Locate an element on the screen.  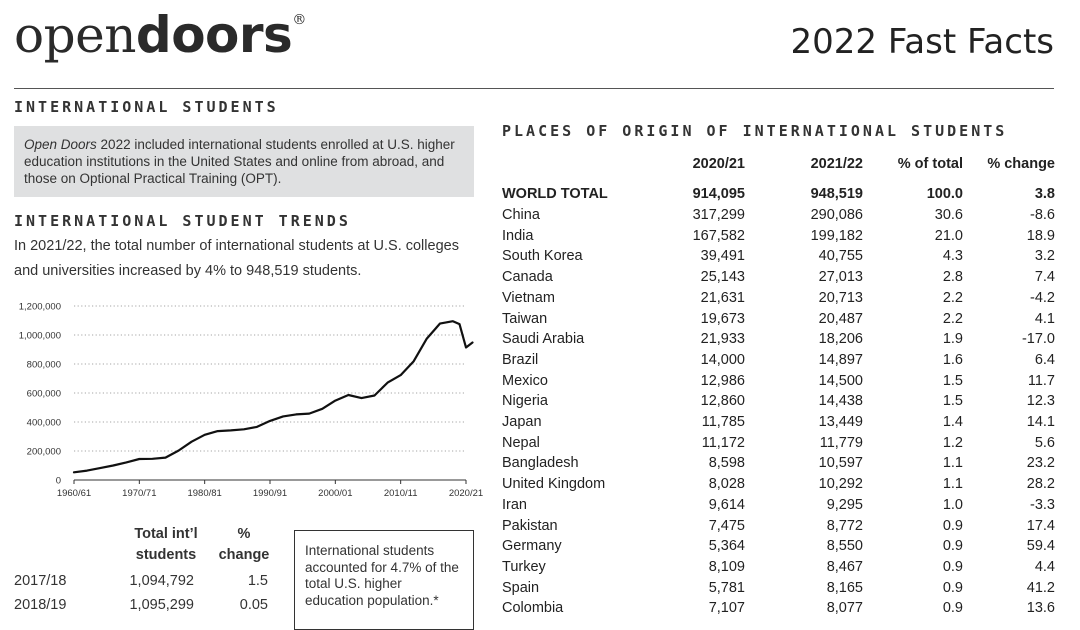
percent-change: -8.6 is located at coordinates (1042, 215).